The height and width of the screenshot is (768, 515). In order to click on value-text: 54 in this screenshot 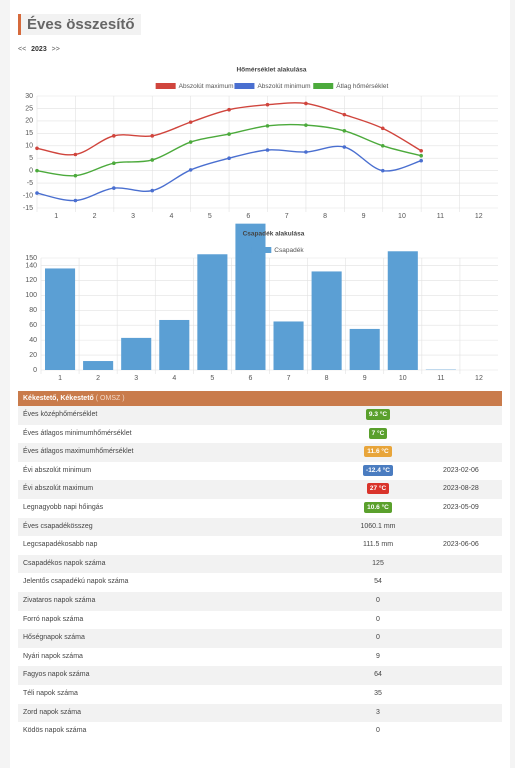, I will do `click(378, 582)`.